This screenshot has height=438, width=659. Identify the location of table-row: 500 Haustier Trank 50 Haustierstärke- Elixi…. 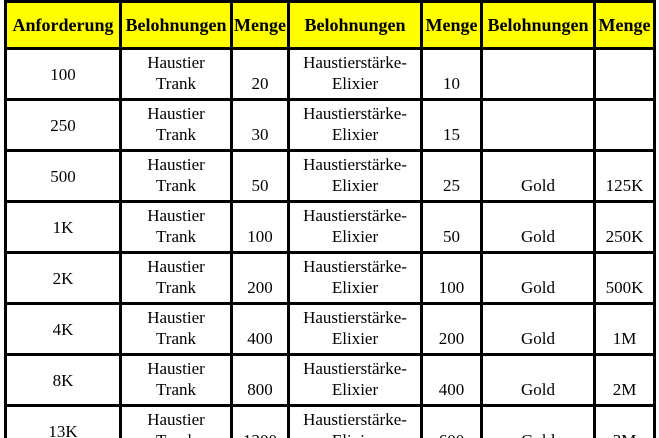
(330, 176).